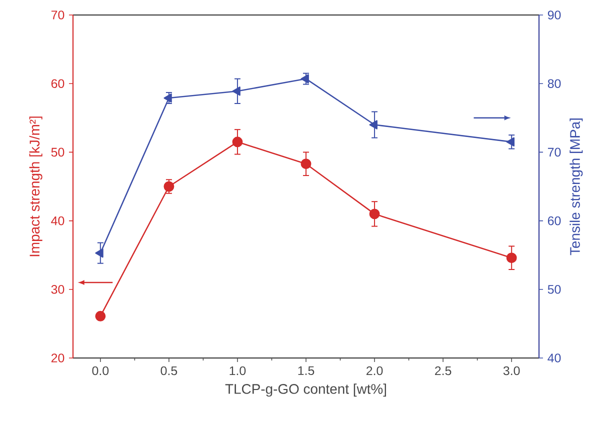 The width and height of the screenshot is (609, 421). I want to click on x-tick-label: 2.0, so click(374, 371).